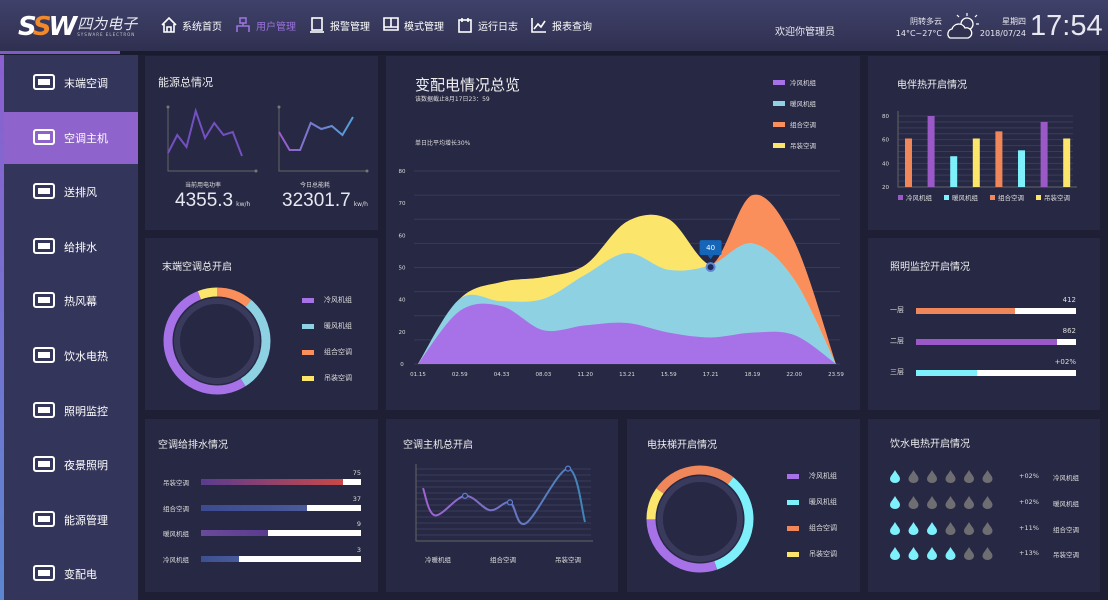 The width and height of the screenshot is (1108, 600). I want to click on sidebar-item-8: 夜景照明, so click(71, 465).